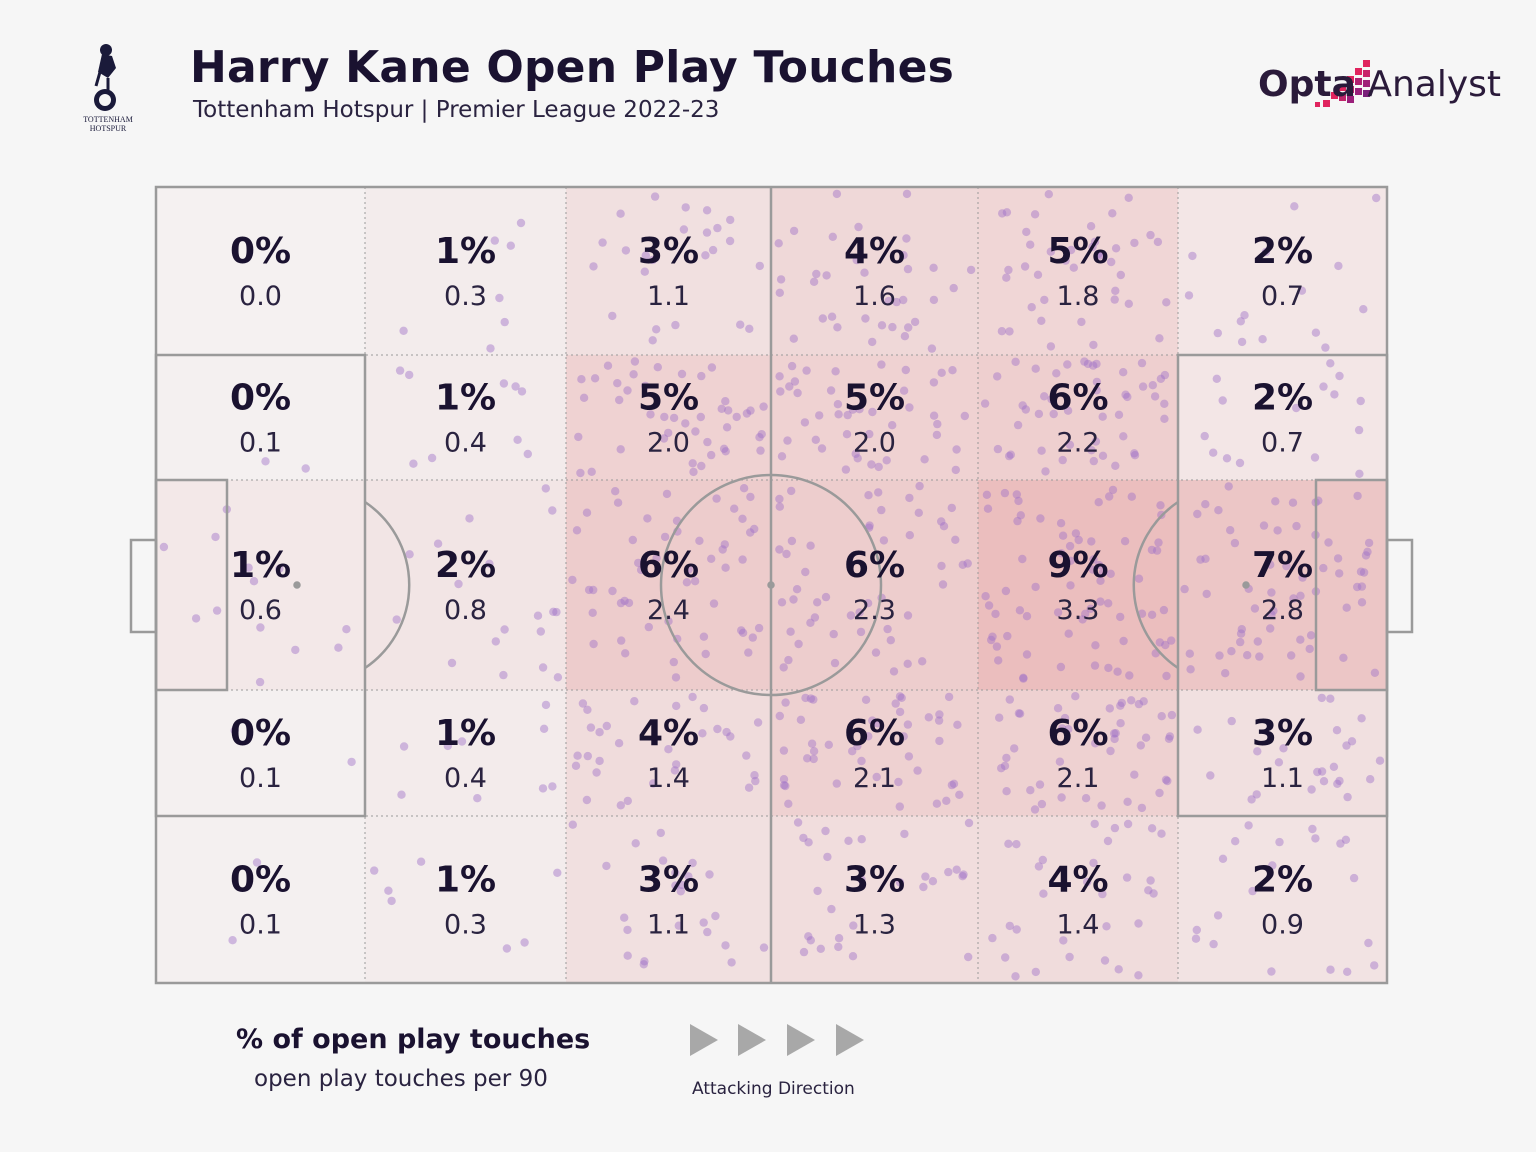  Describe the element at coordinates (572, 67) in the screenshot. I see `chart-title: Harry Kane Open Play Touches` at that location.